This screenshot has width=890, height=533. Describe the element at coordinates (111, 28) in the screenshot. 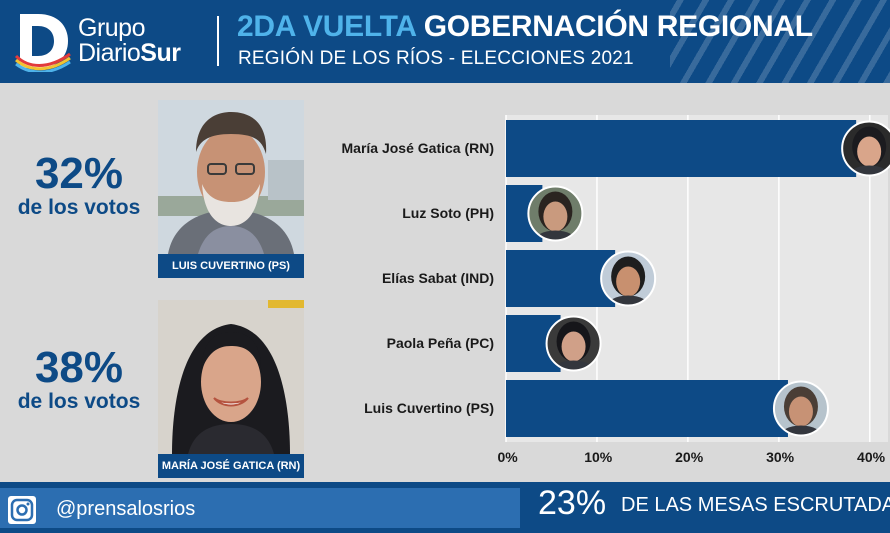

I see `logo-text-grupo: Grupo` at that location.